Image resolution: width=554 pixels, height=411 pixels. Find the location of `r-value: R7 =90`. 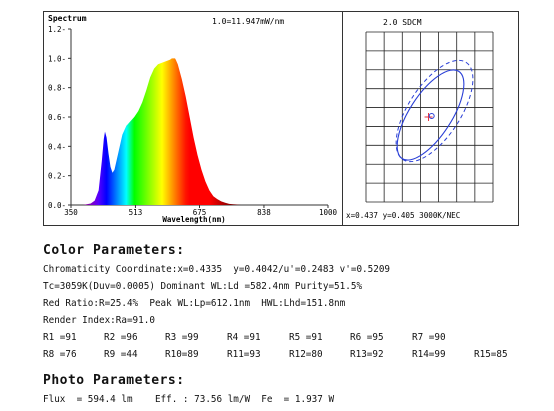

r-value: R7 =90 is located at coordinates (429, 337).